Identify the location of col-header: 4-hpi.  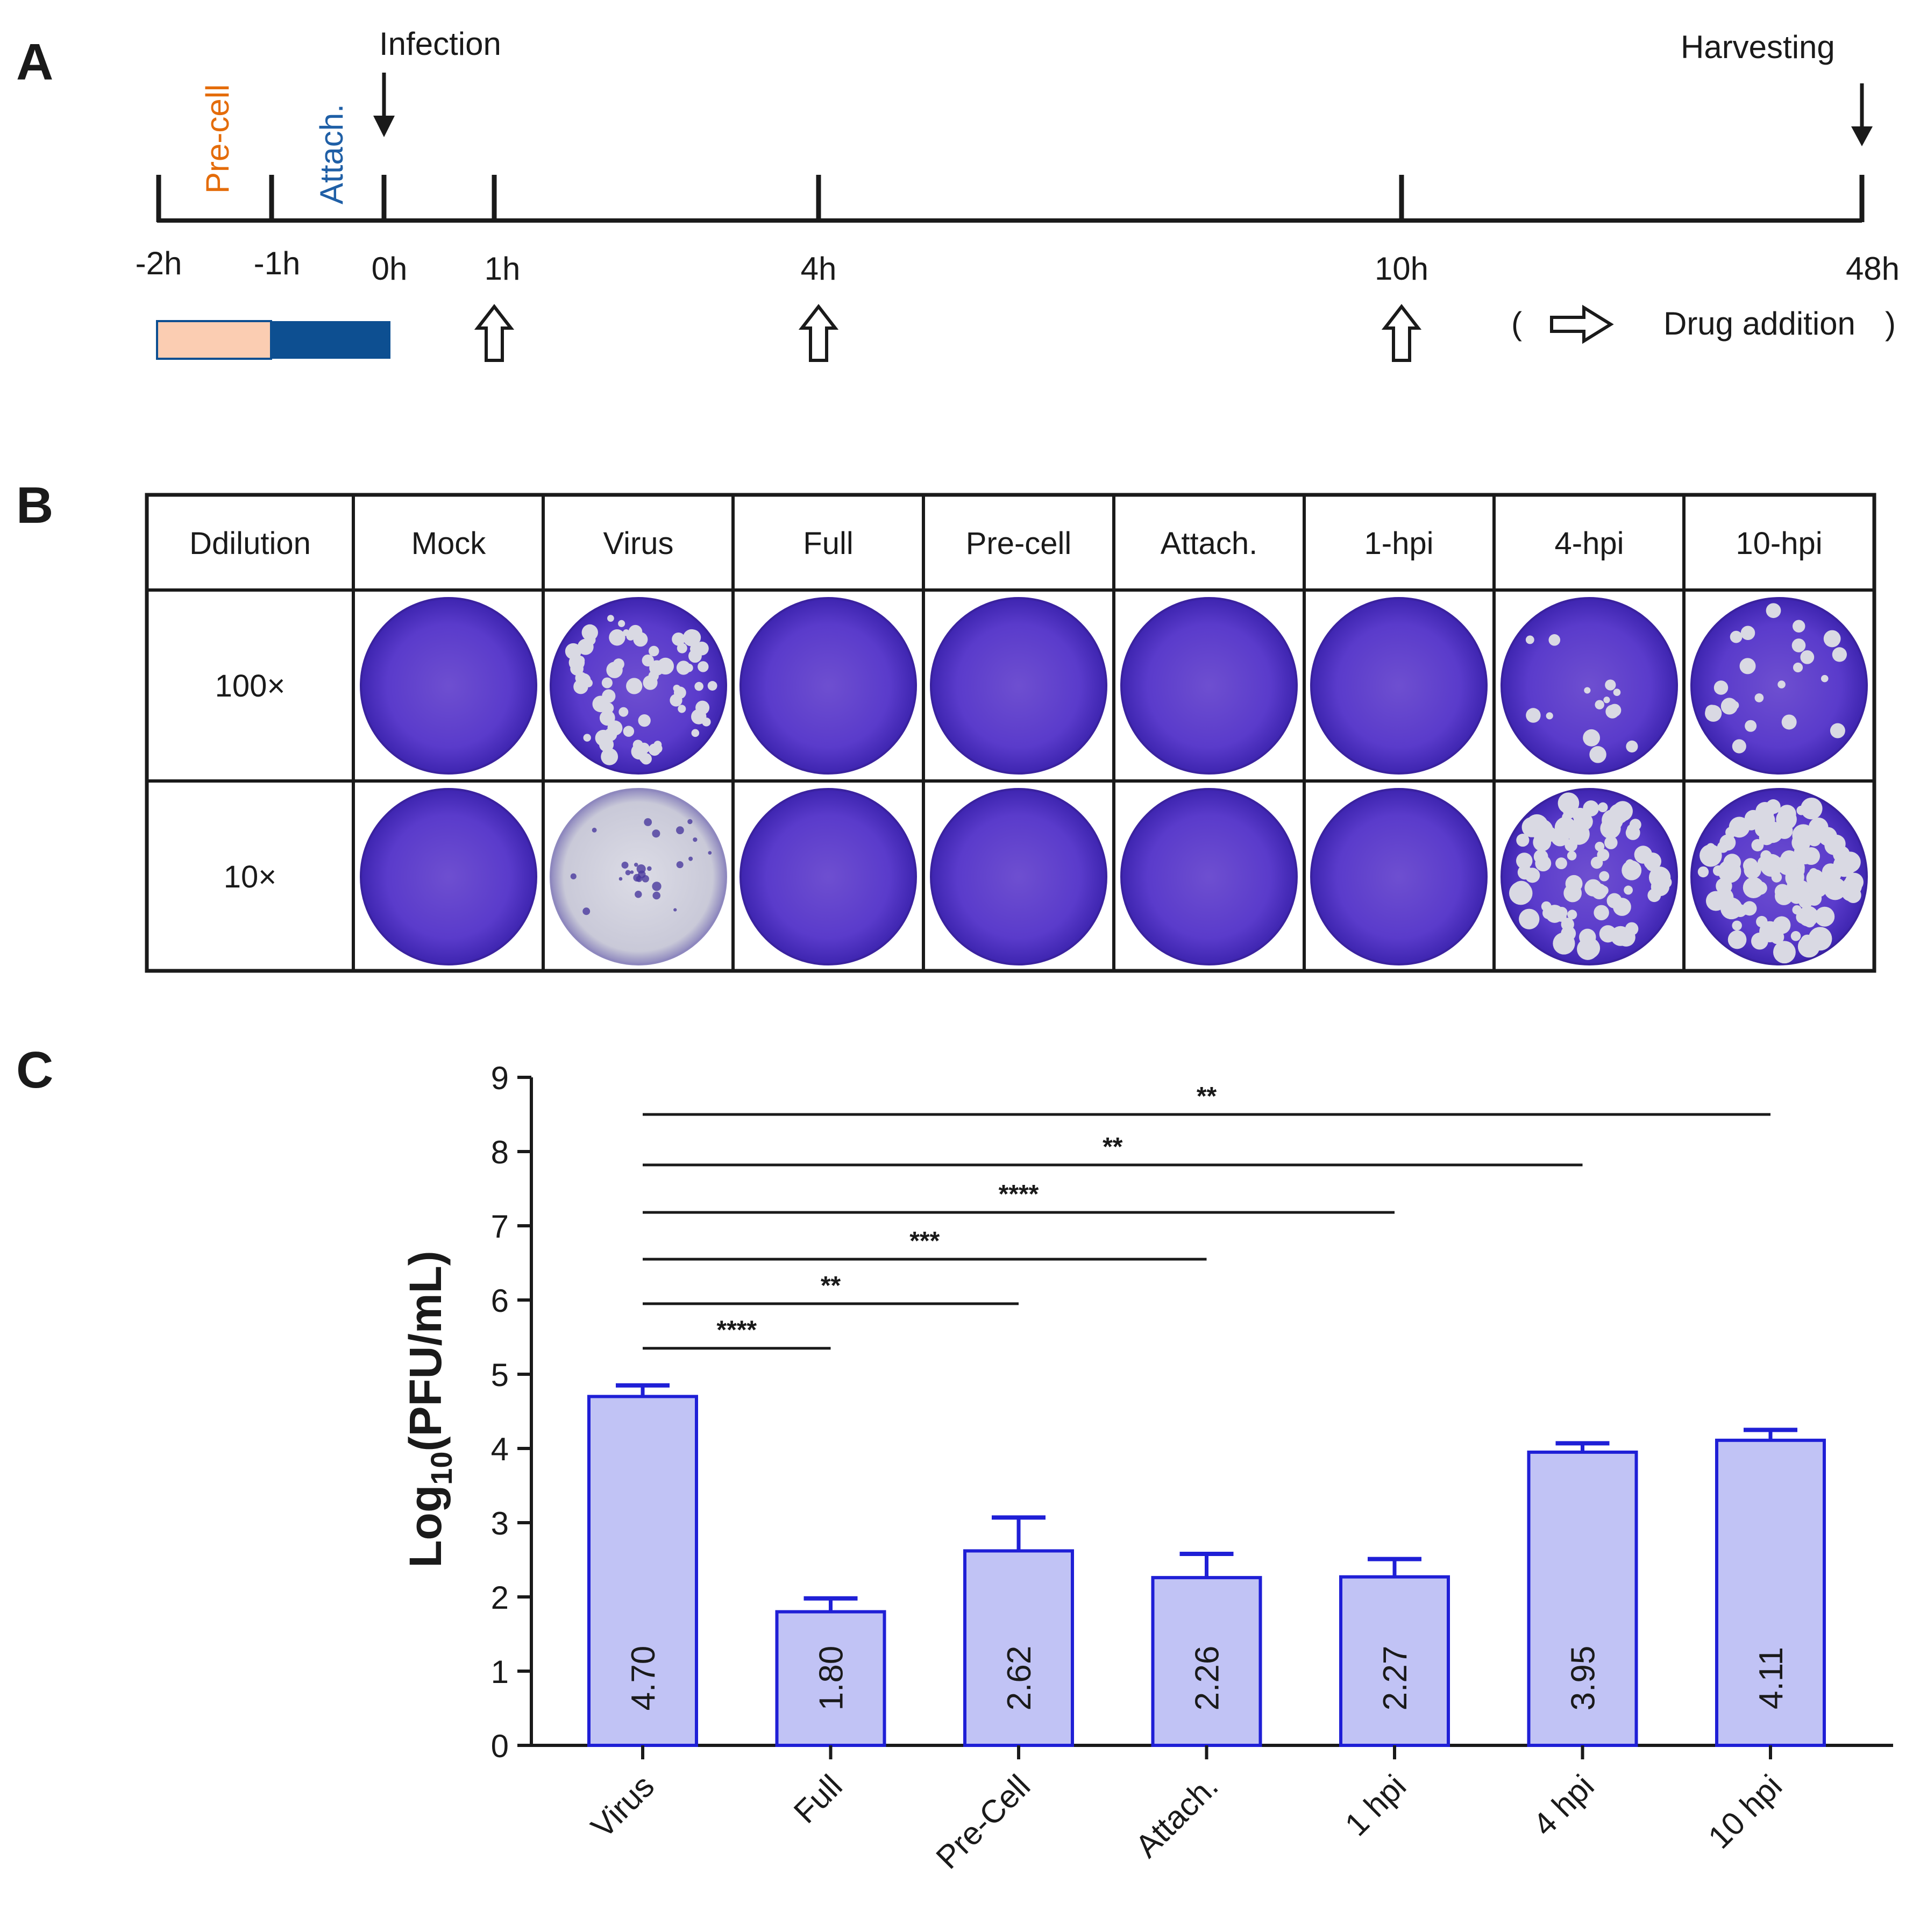
(1589, 543).